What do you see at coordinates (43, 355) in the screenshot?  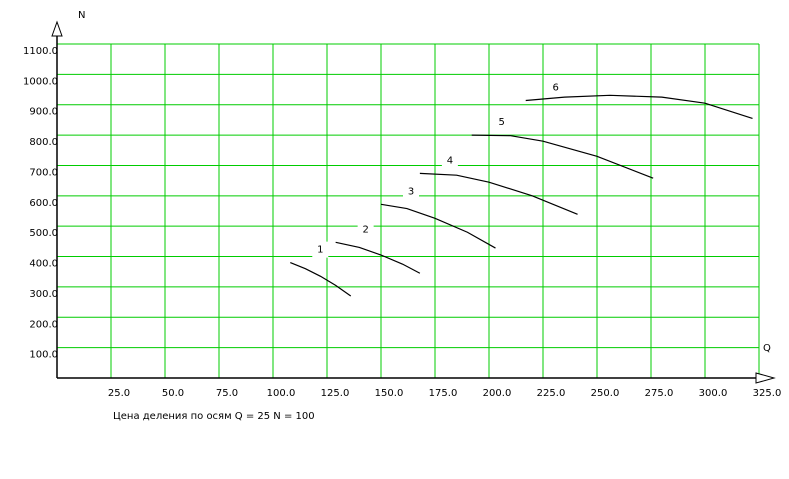 I see `y-tick-label: 100.0` at bounding box center [43, 355].